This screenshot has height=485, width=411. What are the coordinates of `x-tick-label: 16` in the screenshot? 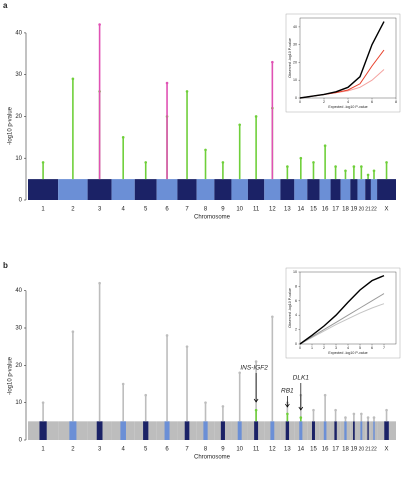 It's located at (325, 450).